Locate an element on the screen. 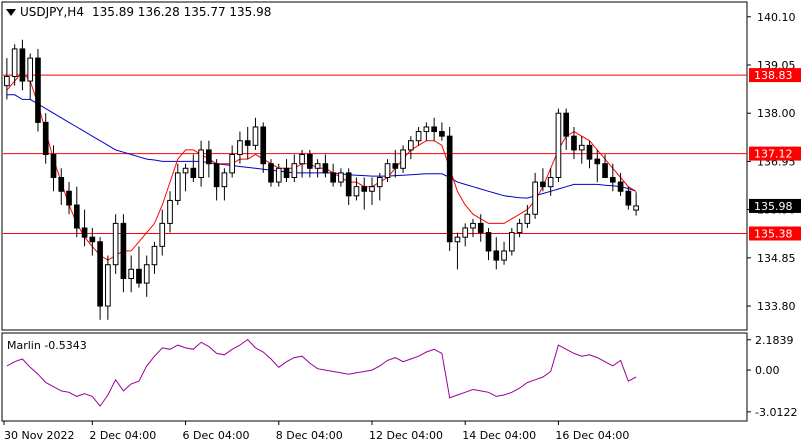  triangle-down-icon is located at coordinates (11, 12).